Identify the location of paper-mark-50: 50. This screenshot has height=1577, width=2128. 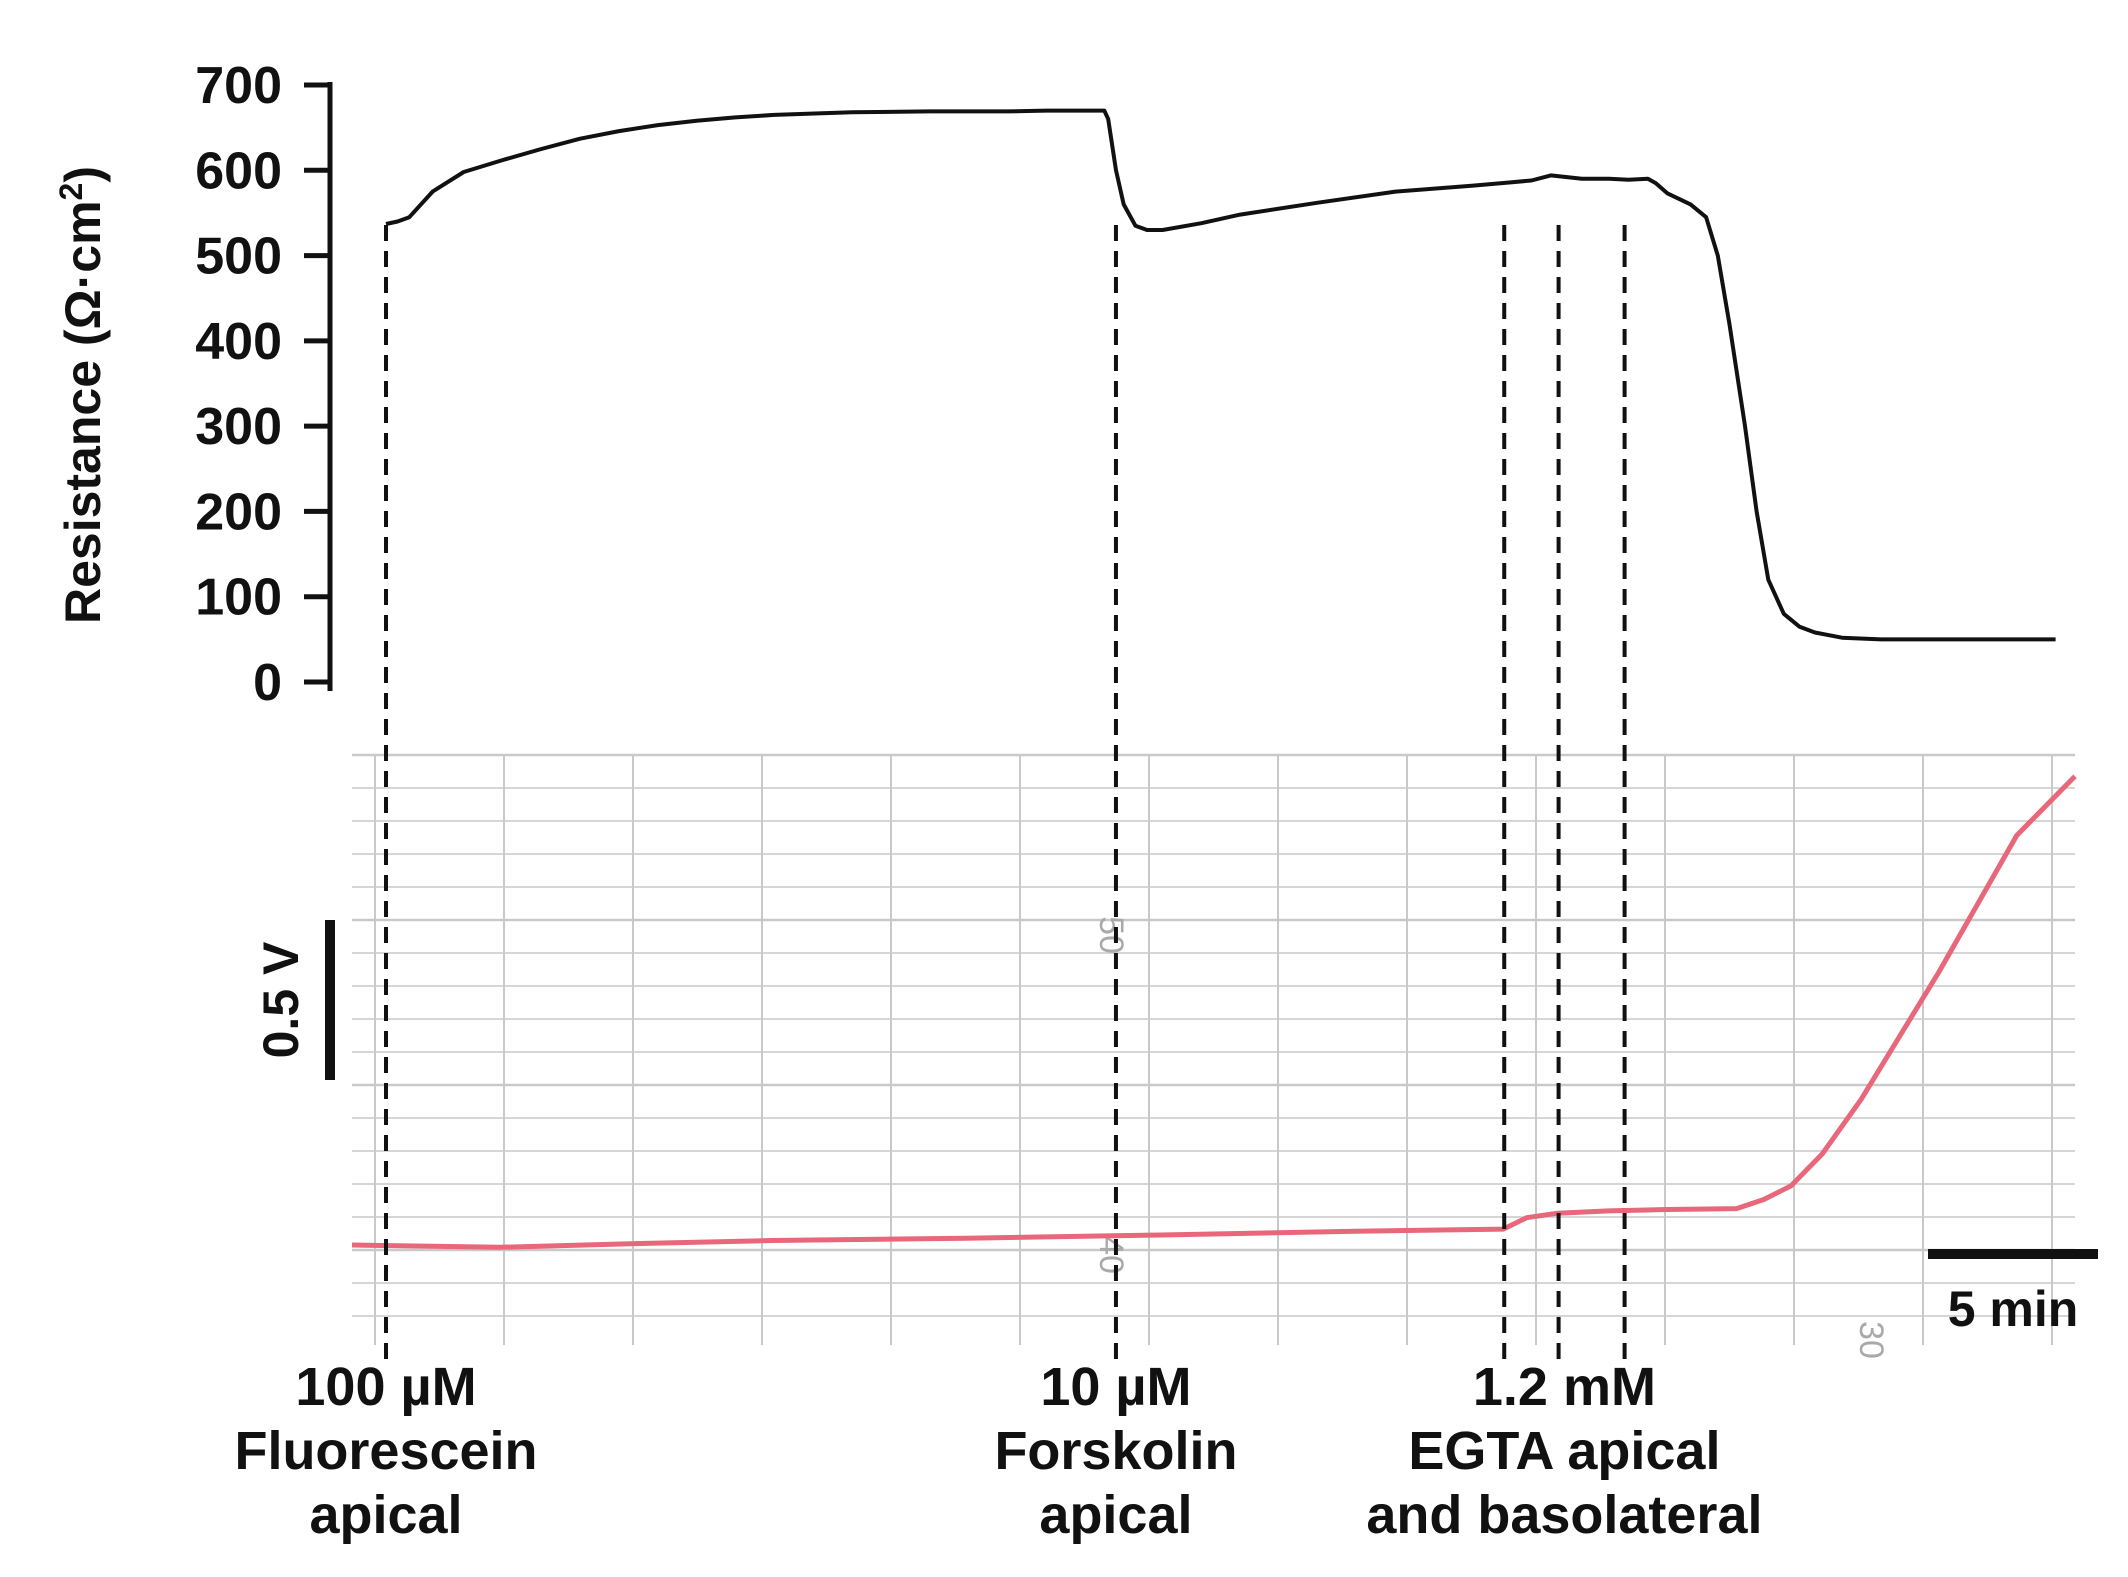
(1111, 935).